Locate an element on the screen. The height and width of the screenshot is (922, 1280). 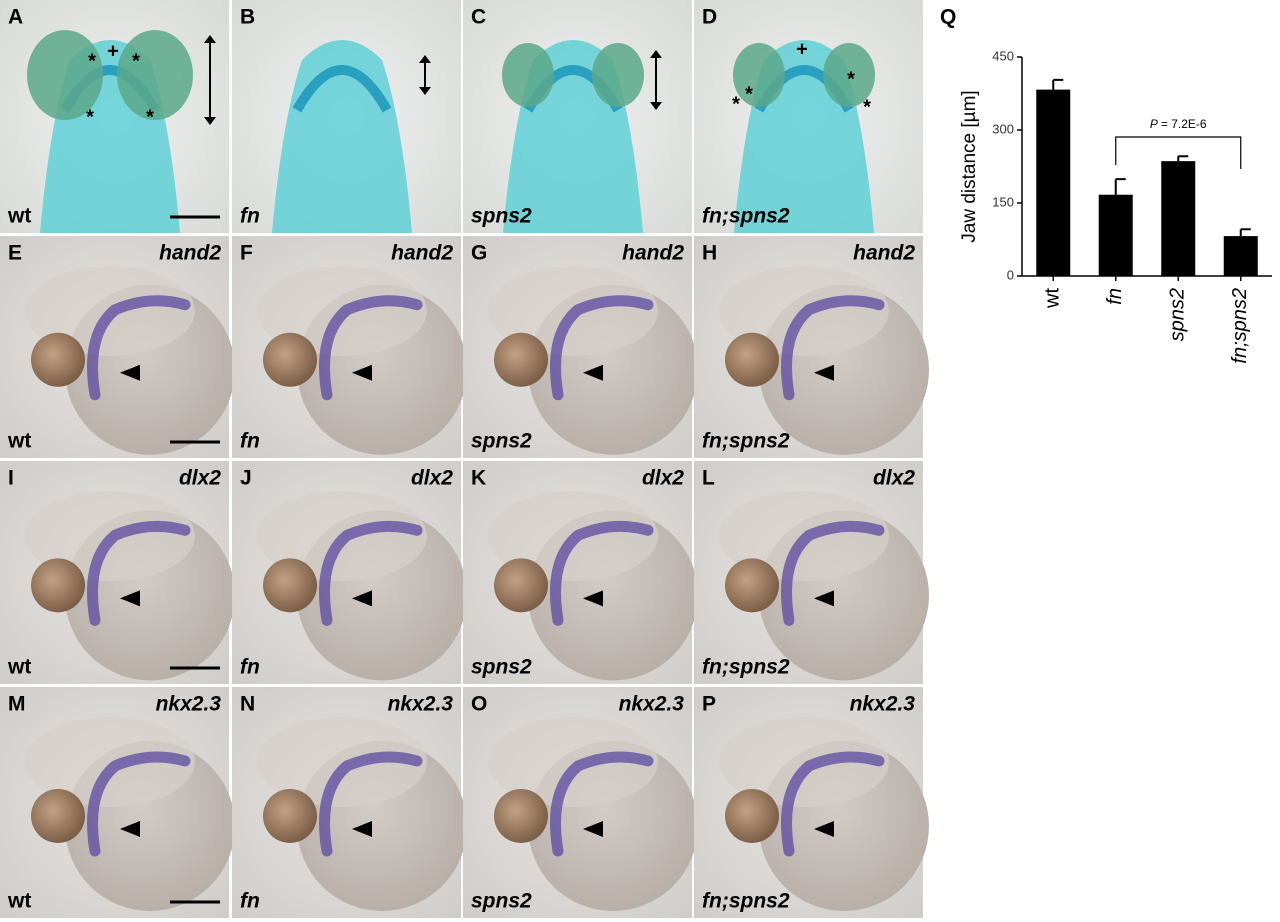
panel-letter: B is located at coordinates (247, 17).